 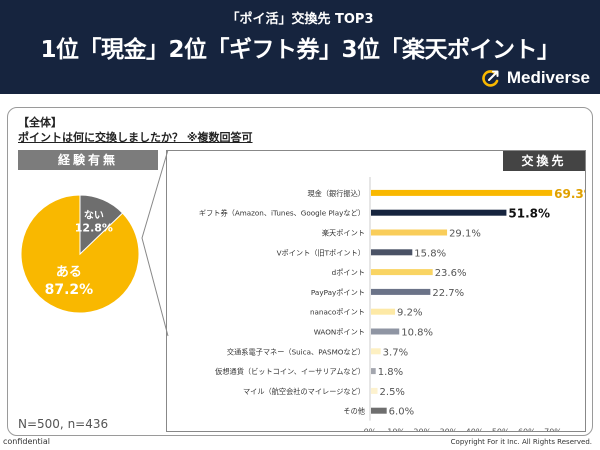 I want to click on logo: Mediverse, so click(x=535, y=78).